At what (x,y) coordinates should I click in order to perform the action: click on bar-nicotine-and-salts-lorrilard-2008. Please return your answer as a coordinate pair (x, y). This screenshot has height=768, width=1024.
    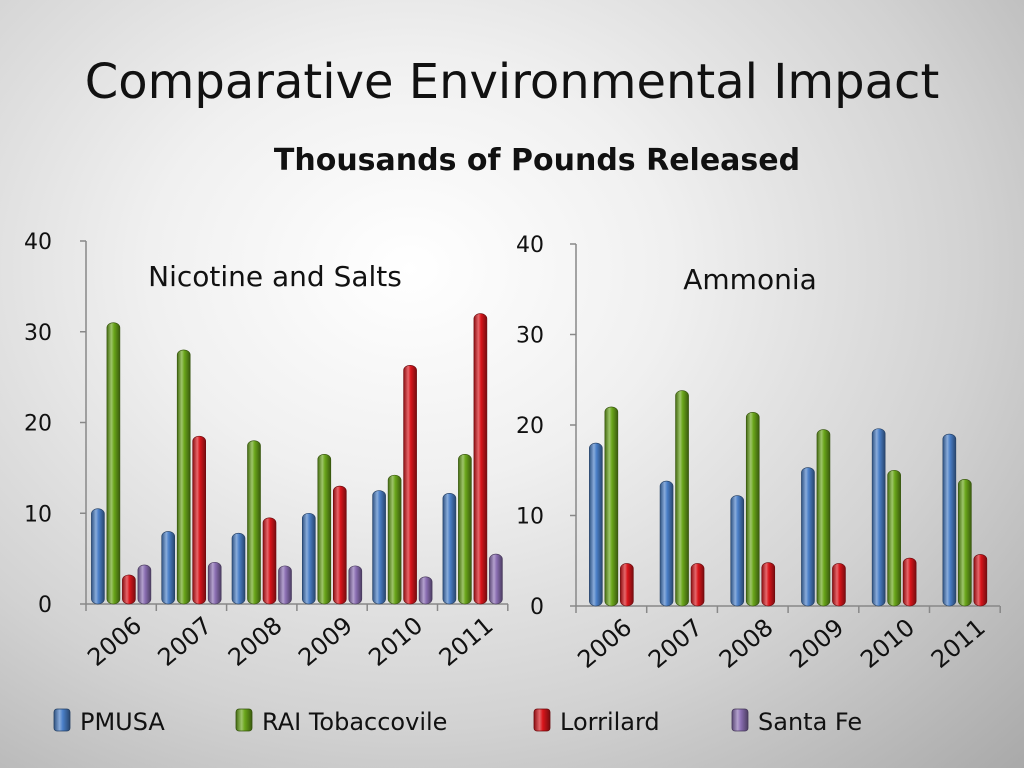
    Looking at the image, I should click on (269, 561).